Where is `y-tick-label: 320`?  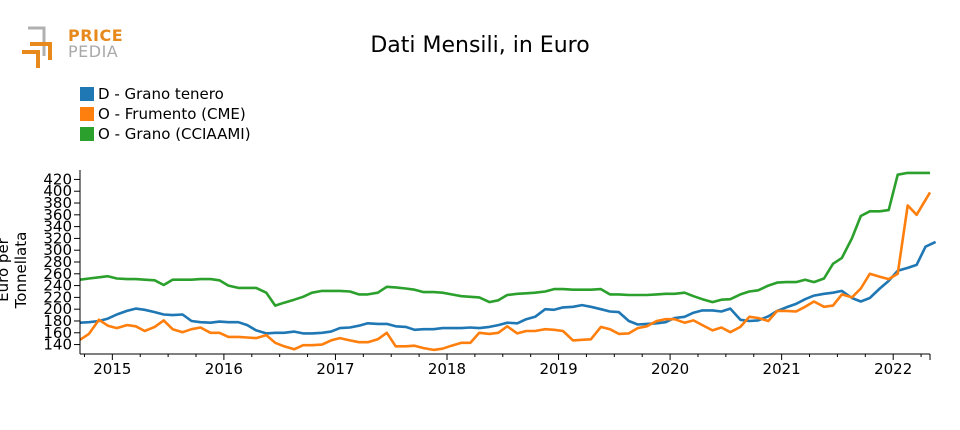
y-tick-label: 320 is located at coordinates (57, 238).